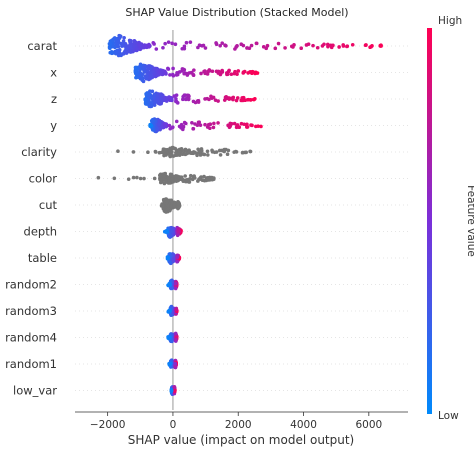 The width and height of the screenshot is (474, 452). What do you see at coordinates (170, 364) in the screenshot?
I see `shap-point-random1` at bounding box center [170, 364].